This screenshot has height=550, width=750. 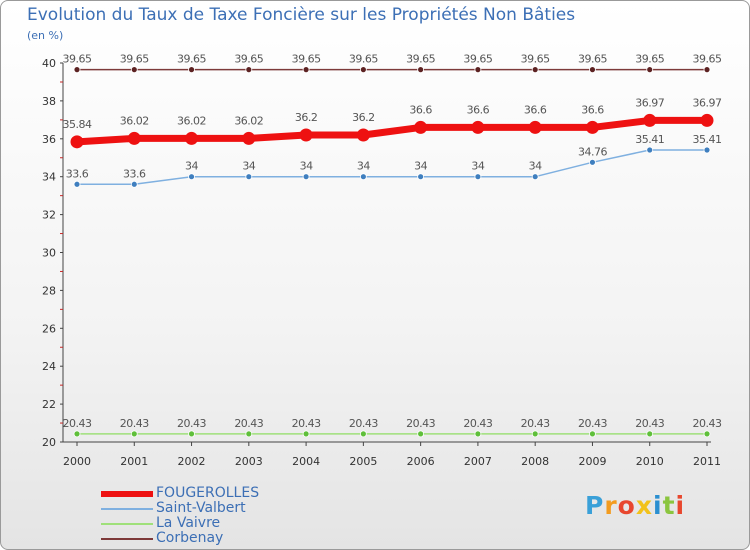 I want to click on x-tick-label: 2000, so click(x=77, y=461).